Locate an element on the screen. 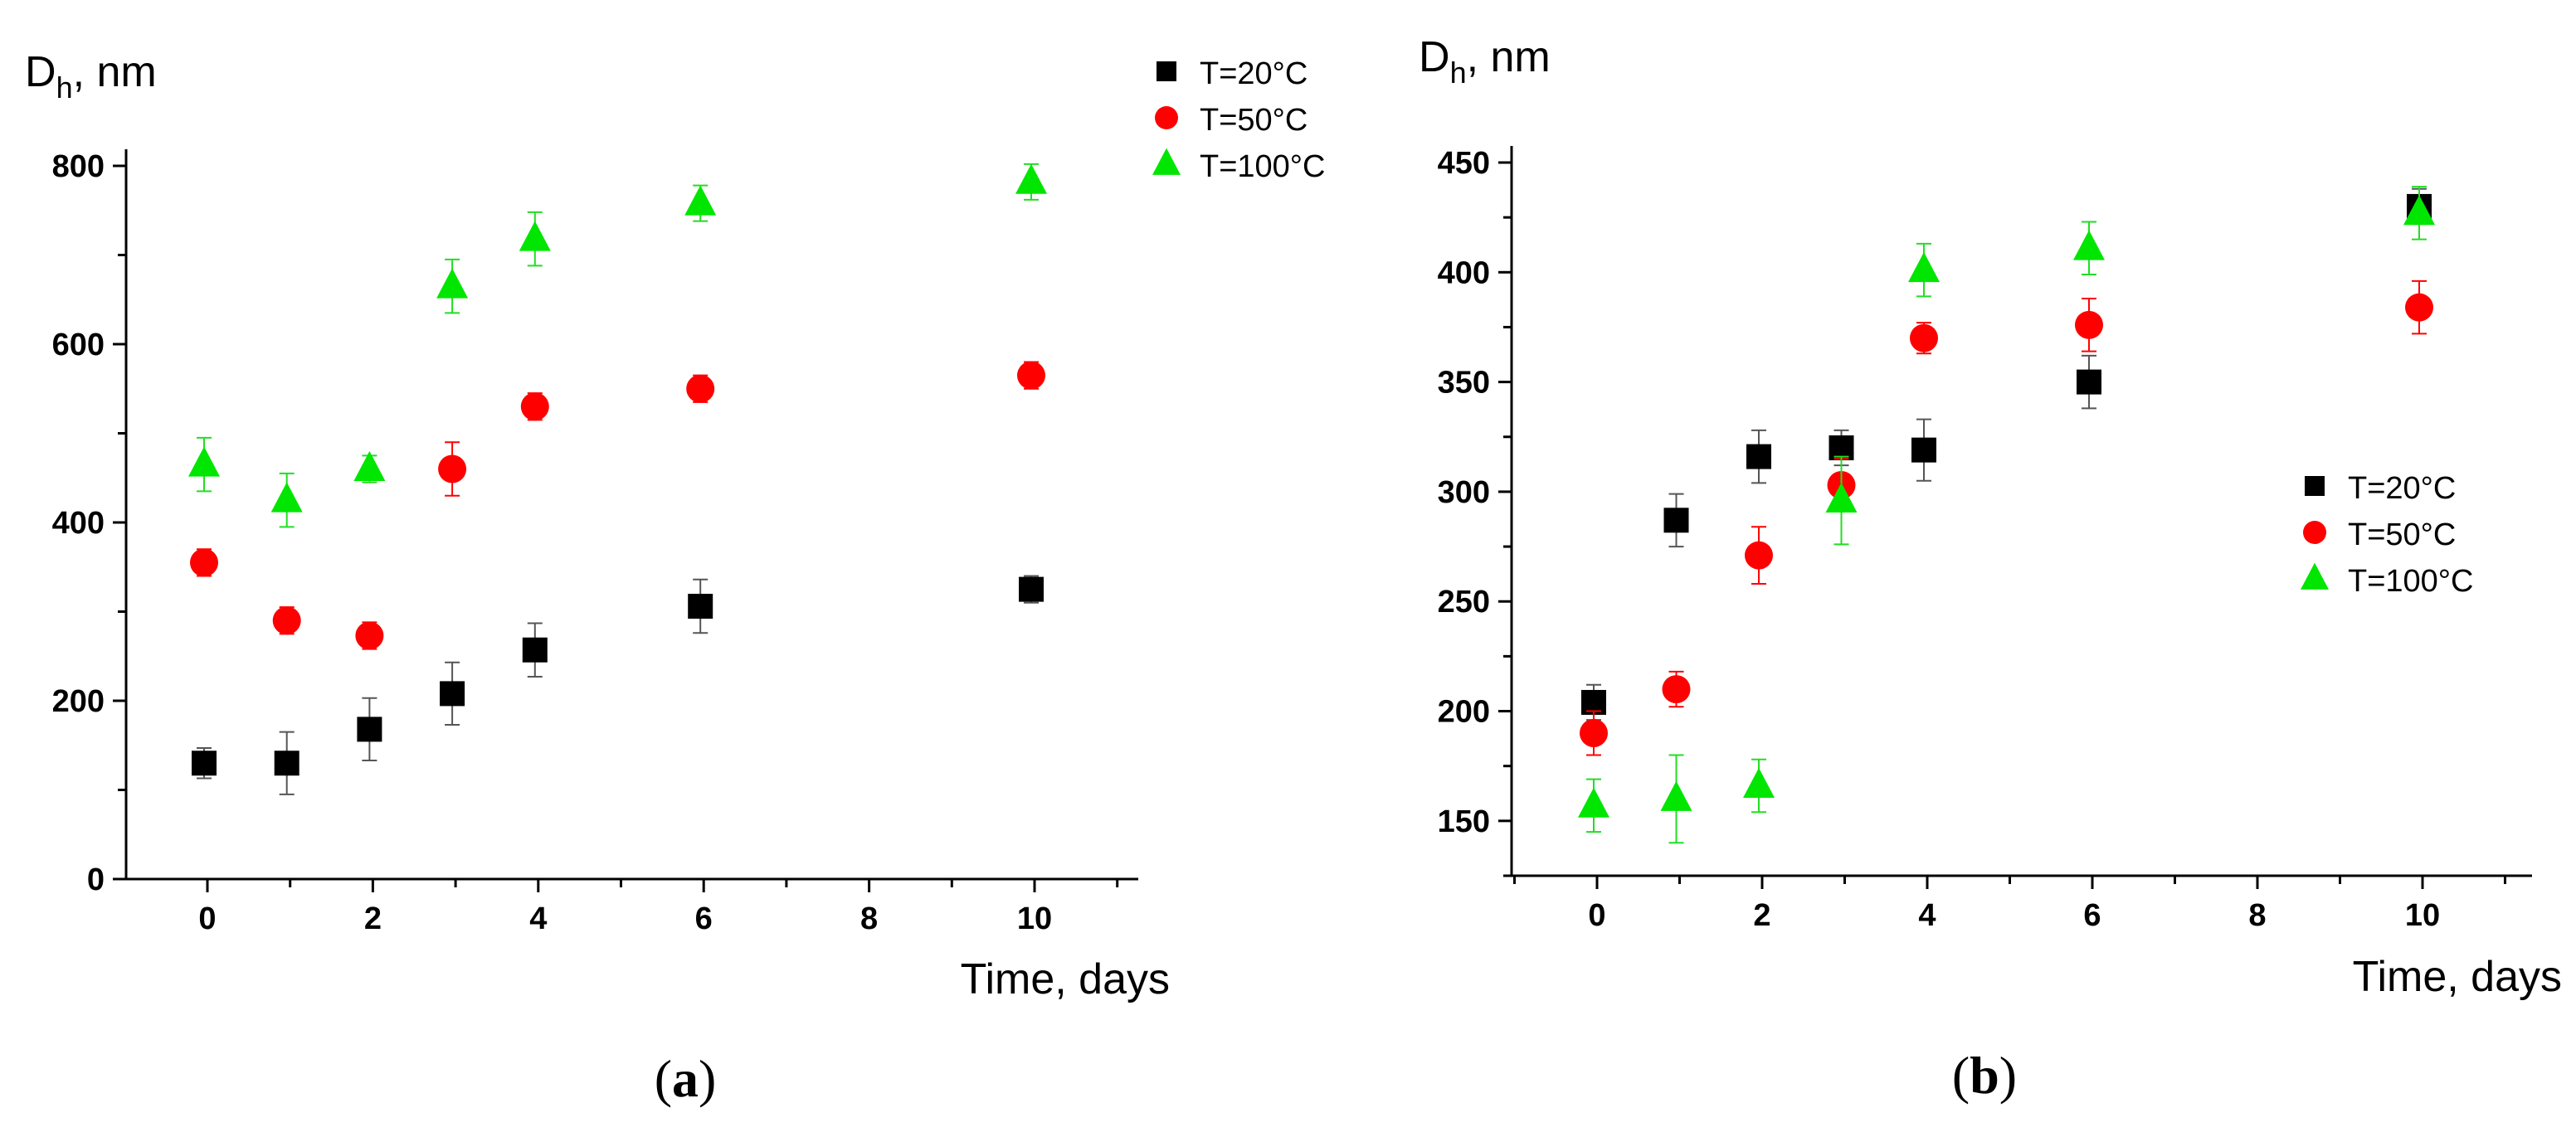  x-tick-label-a: 4 is located at coordinates (538, 918).